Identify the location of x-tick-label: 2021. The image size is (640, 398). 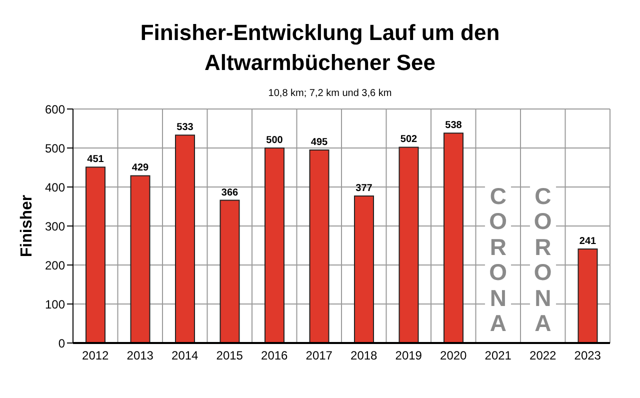
(498, 355).